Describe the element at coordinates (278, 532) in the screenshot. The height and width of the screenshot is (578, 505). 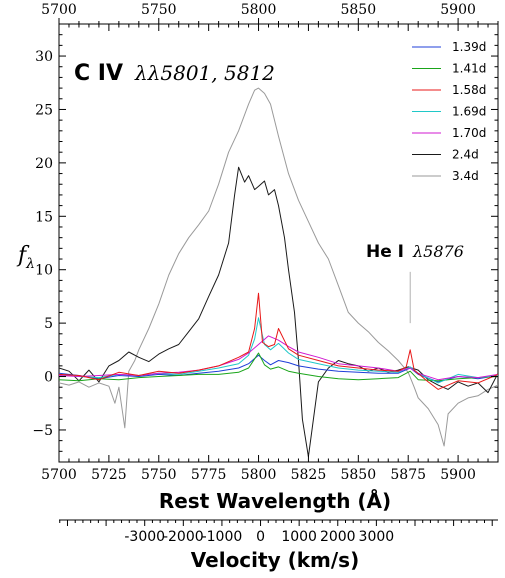
I see `velocity-axis: -3000-2000-1000 0 1000 2000 3000` at that location.